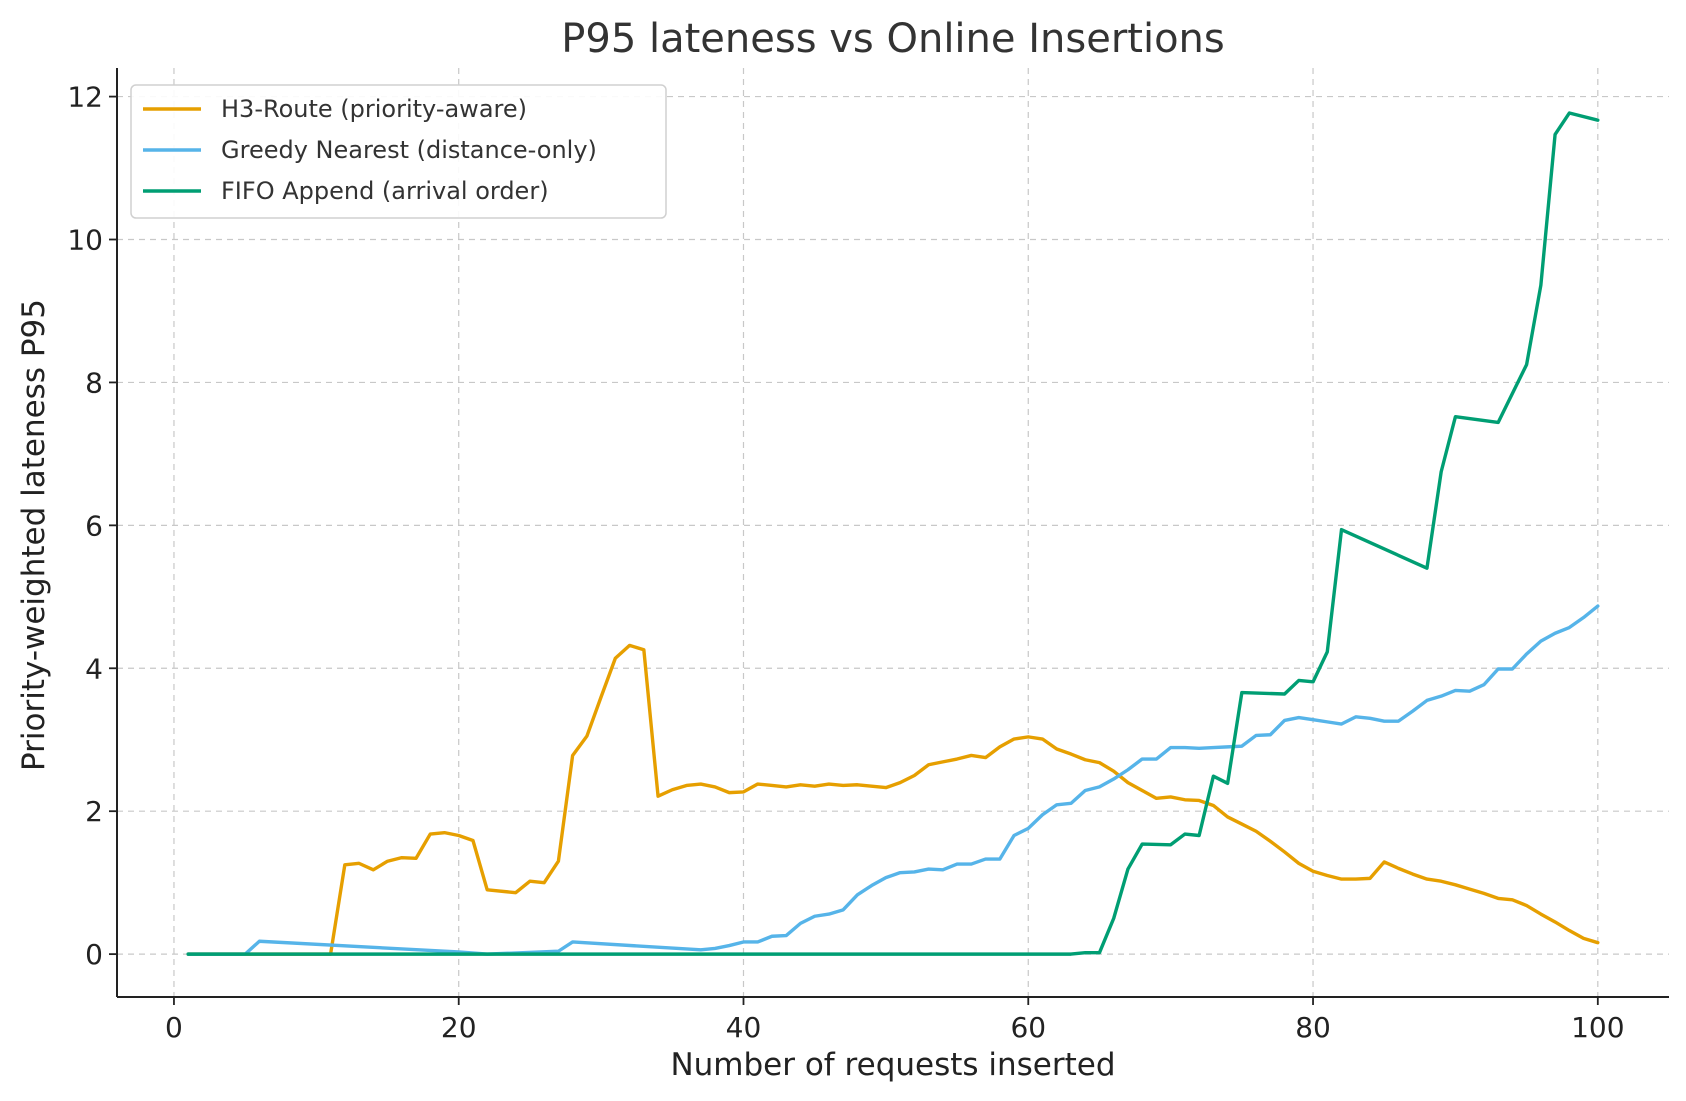  Describe the element at coordinates (744, 1027) in the screenshot. I see `x-tick-label: 40` at that location.